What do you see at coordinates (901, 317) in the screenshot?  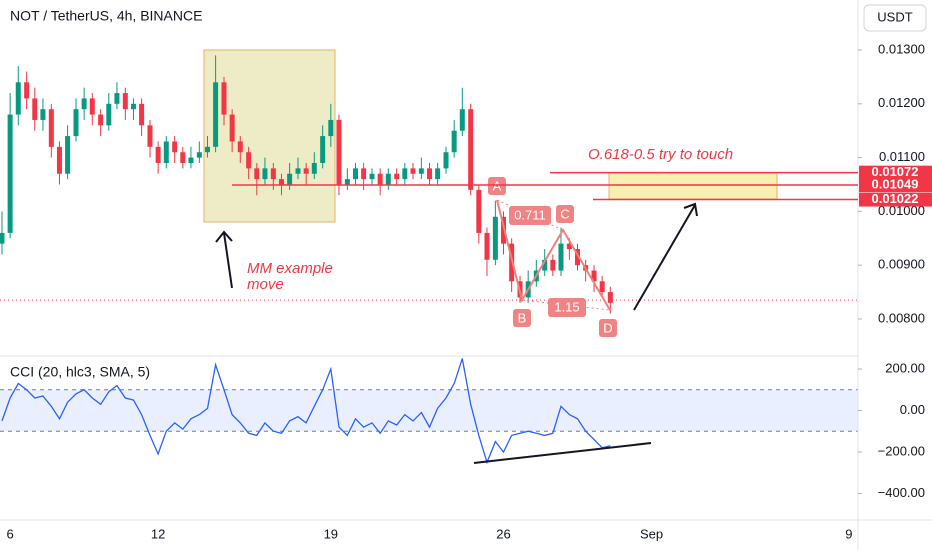 I see `y-tick-label: 0.00800` at bounding box center [901, 317].